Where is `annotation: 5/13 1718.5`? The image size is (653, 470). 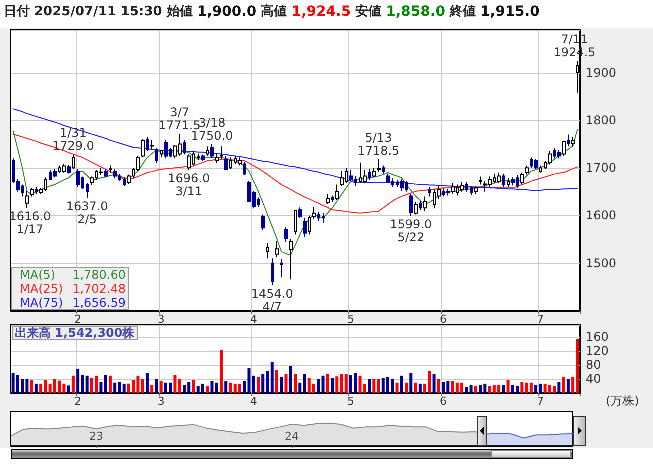 annotation: 5/13 1718.5 is located at coordinates (379, 144).